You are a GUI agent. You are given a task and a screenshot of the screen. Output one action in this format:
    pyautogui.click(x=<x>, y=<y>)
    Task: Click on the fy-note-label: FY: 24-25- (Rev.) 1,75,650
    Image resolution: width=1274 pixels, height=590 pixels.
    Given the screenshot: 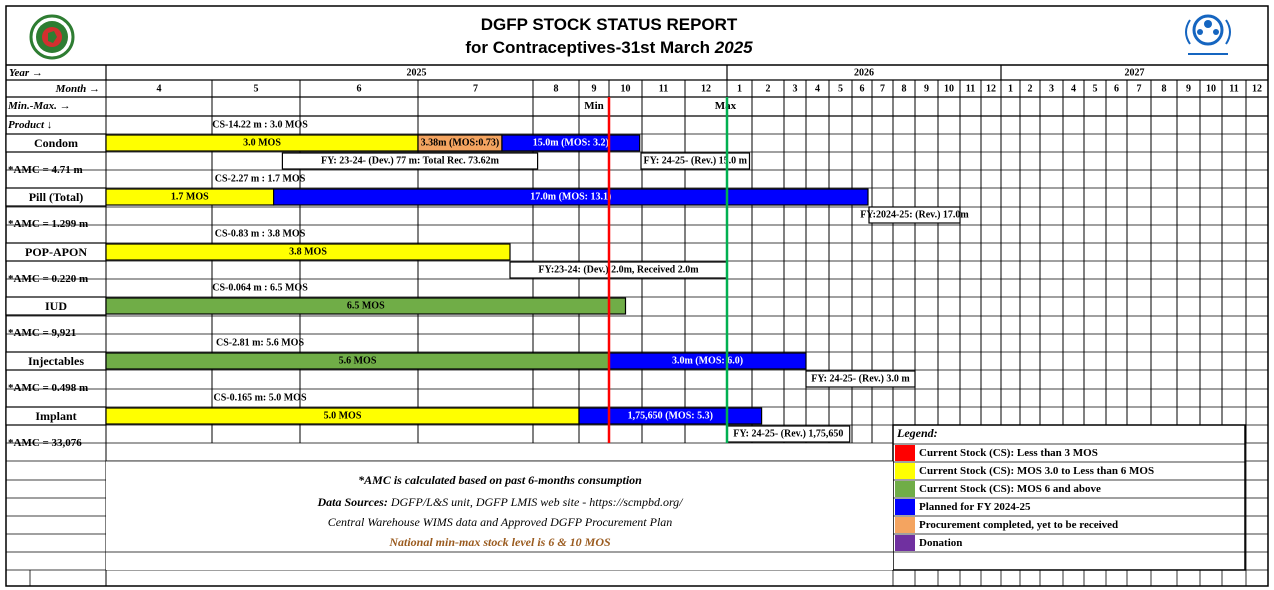 What is the action you would take?
    pyautogui.click(x=788, y=434)
    